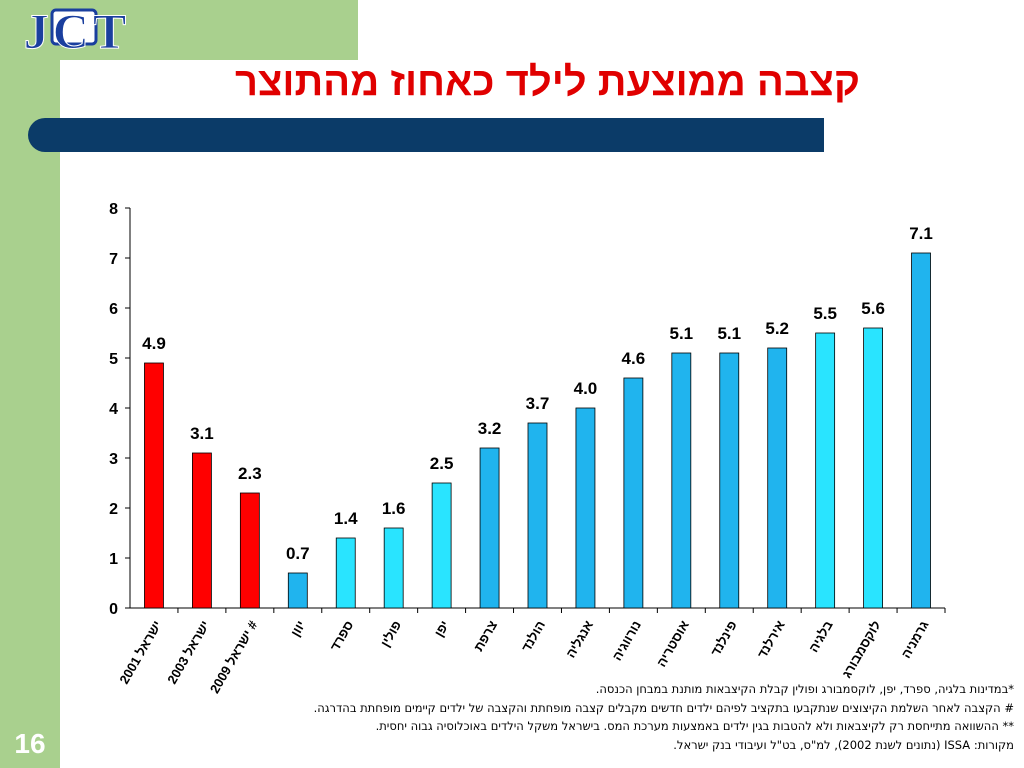 The height and width of the screenshot is (768, 1024). Describe the element at coordinates (921, 233) in the screenshot. I see `data-label: 7.1` at that location.